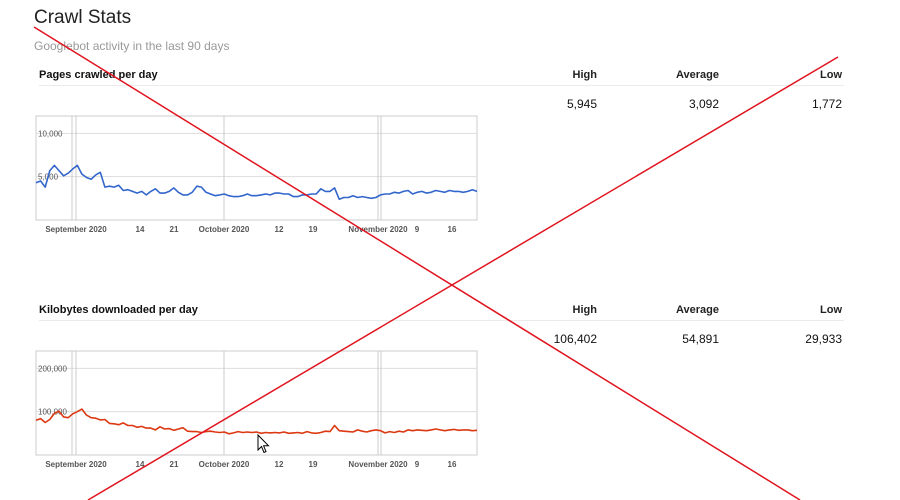  Describe the element at coordinates (826, 104) in the screenshot. I see `pages-low-value: 1,772` at that location.